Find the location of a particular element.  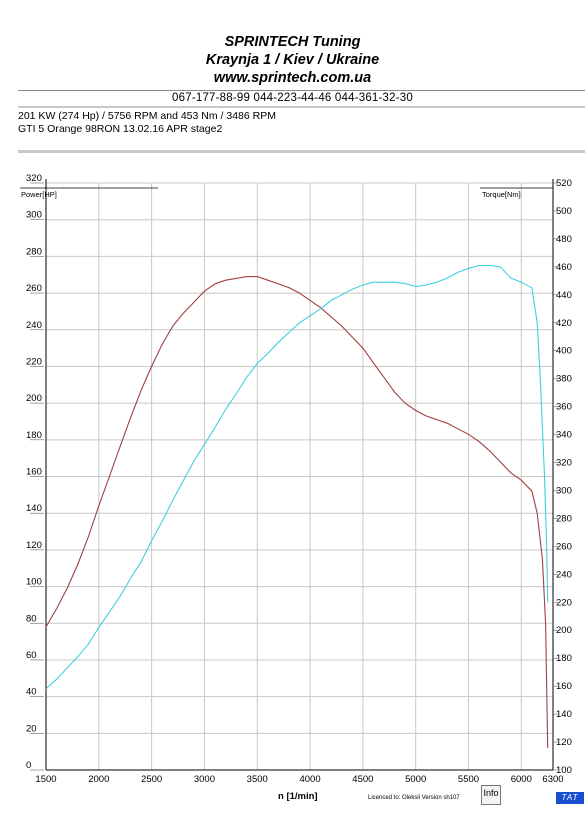

y-left-tick-label: 260 is located at coordinates (34, 288).